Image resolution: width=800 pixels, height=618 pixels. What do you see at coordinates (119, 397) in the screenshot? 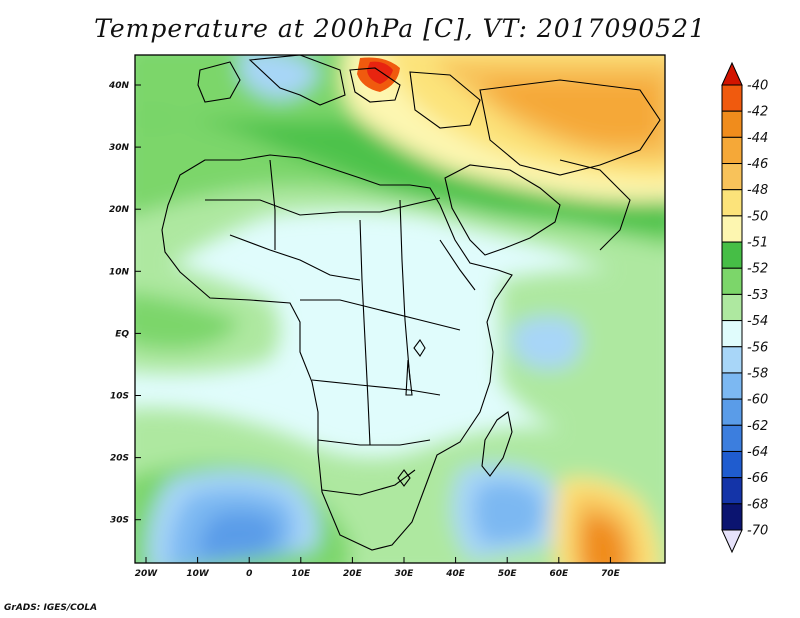
I see `lat-tick-label: 10S` at bounding box center [119, 397].